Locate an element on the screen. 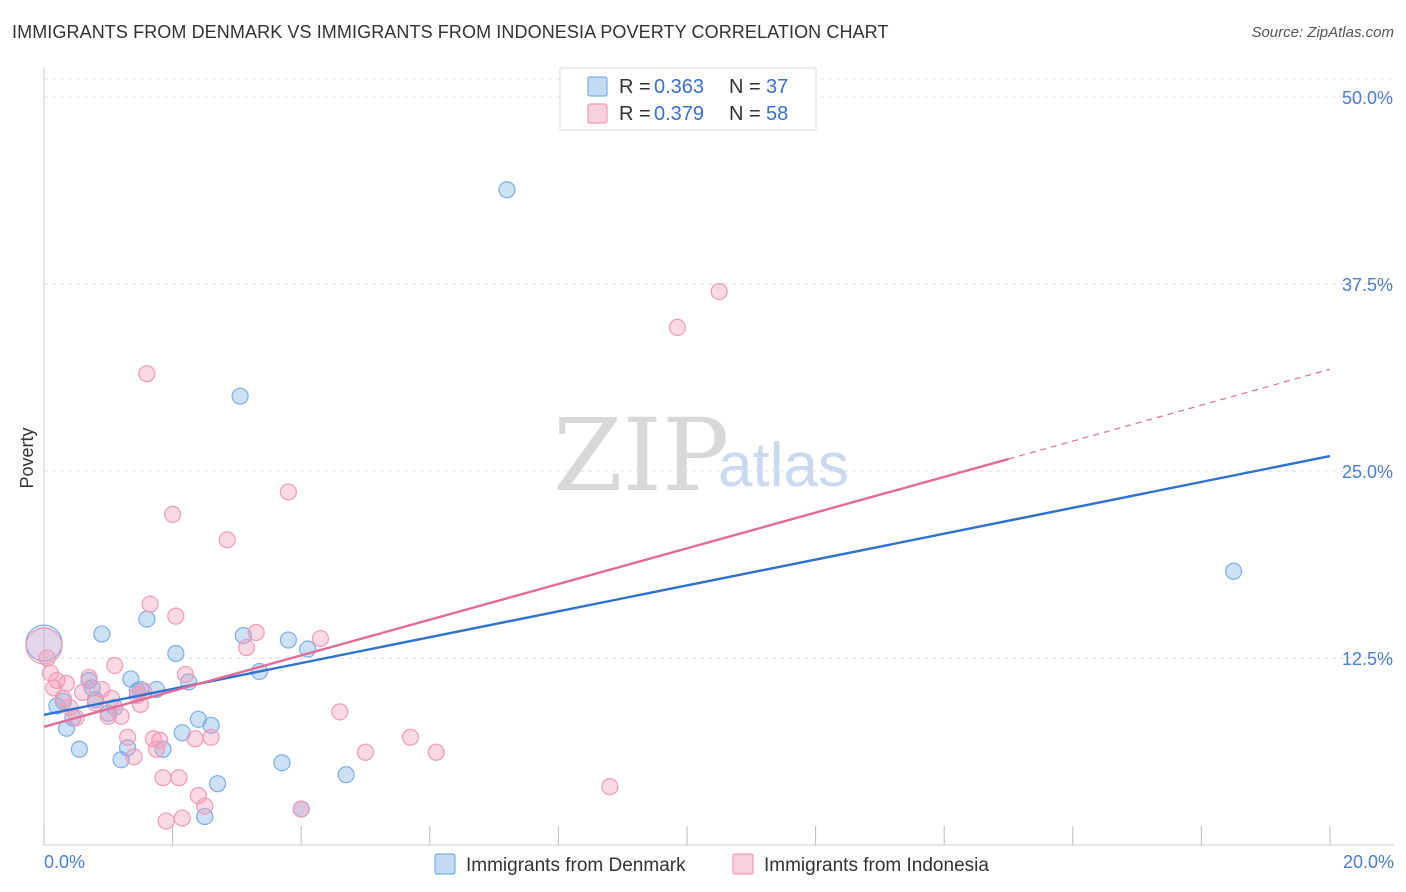 Image resolution: width=1406 pixels, height=892 pixels. legend-n-value-denmark: 37 is located at coordinates (777, 87).